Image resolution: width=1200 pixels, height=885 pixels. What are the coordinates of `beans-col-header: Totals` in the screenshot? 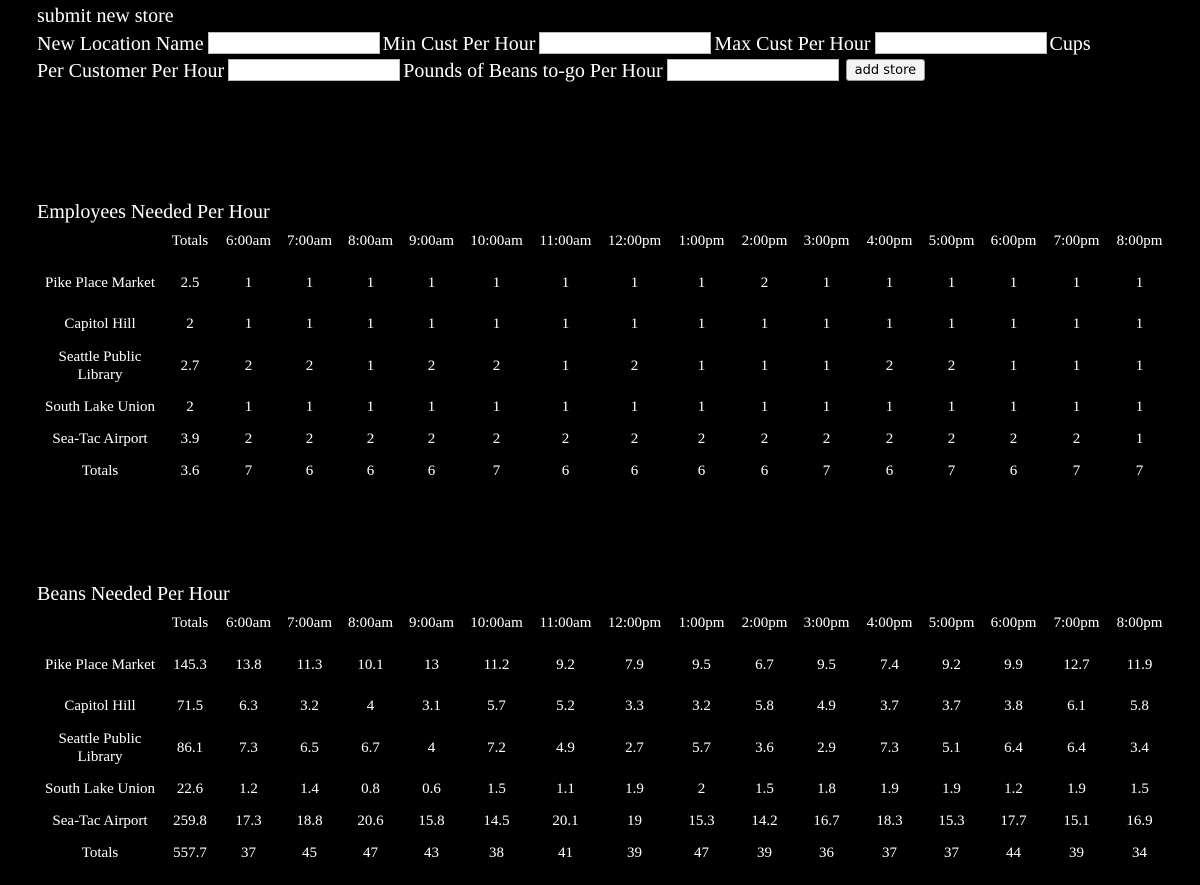 It's located at (190, 622).